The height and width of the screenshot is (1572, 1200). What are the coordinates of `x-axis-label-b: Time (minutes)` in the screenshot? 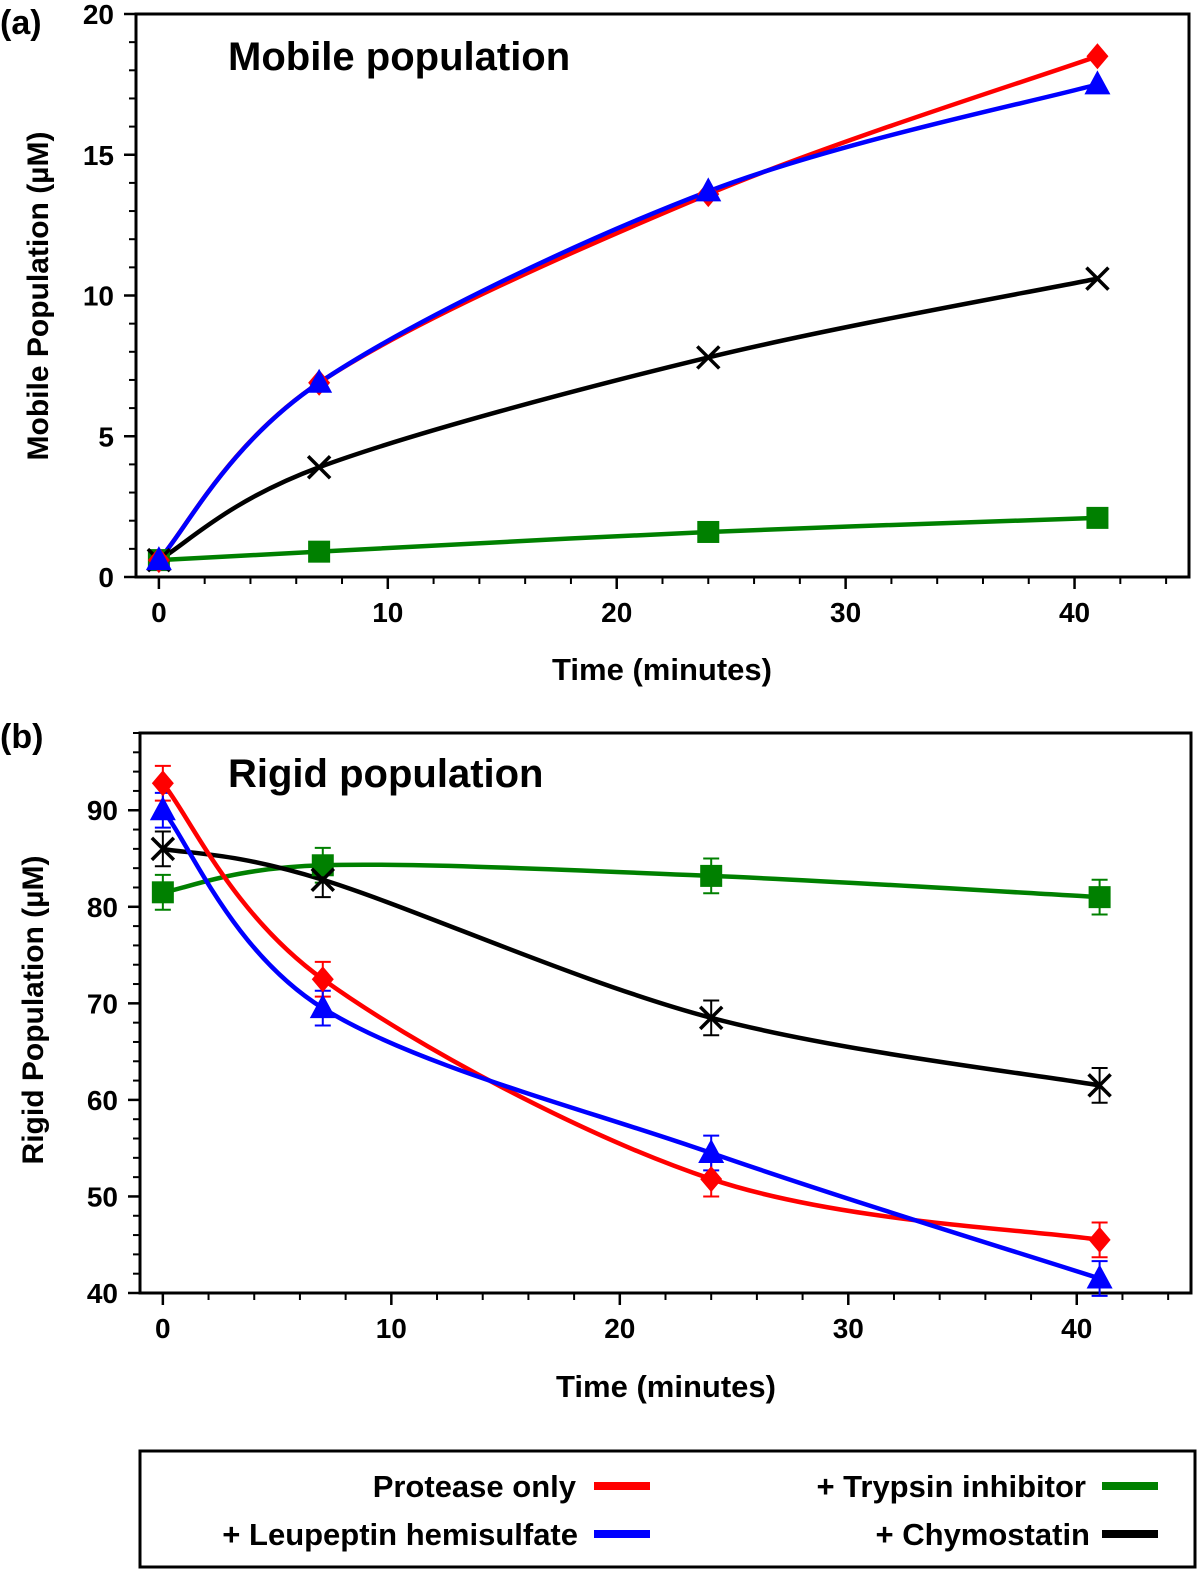 It's located at (666, 1386).